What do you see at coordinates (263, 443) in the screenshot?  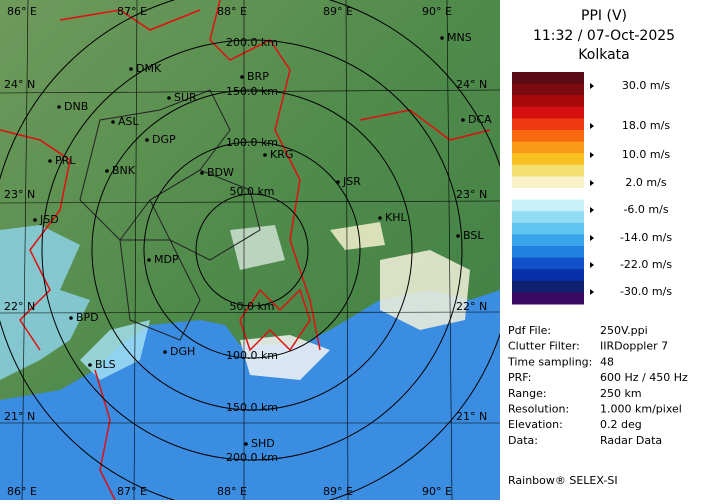 I see `station-label: SHD` at bounding box center [263, 443].